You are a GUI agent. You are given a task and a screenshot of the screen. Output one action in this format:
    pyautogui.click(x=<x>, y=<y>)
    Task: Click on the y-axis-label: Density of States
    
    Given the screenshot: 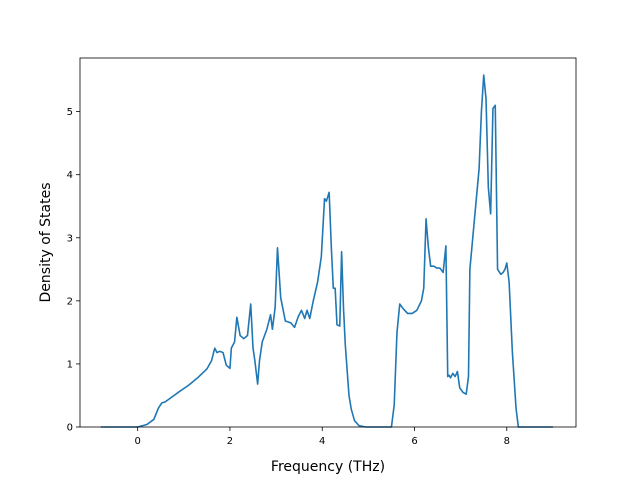 What is the action you would take?
    pyautogui.click(x=46, y=243)
    